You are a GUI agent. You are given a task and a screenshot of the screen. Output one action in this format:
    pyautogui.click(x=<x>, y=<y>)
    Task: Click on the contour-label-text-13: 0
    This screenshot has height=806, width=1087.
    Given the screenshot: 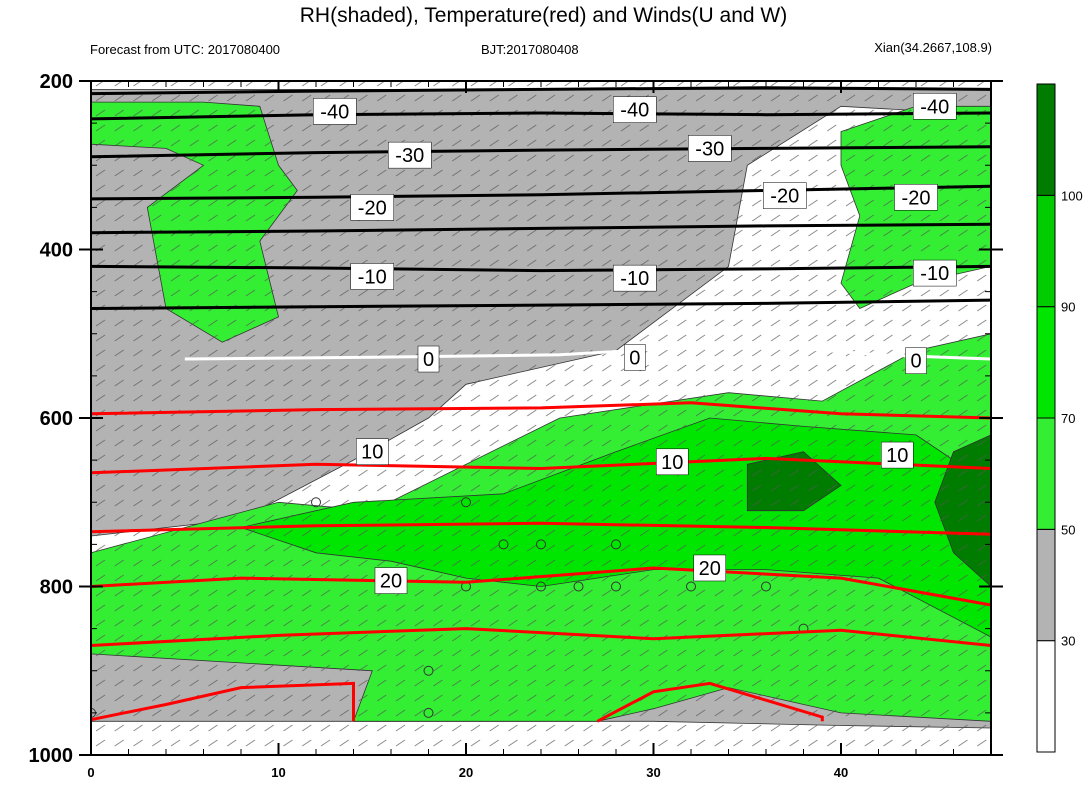 What is the action you would take?
    pyautogui.click(x=915, y=362)
    